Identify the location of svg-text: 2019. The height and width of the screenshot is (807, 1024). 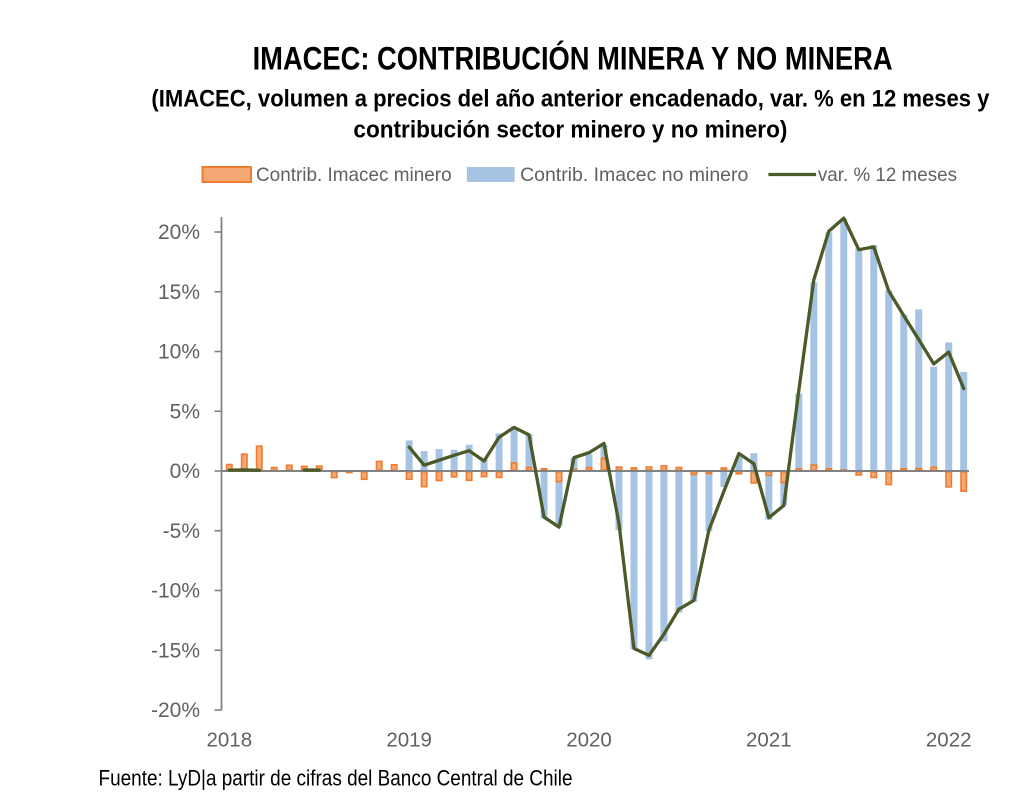
(409, 740).